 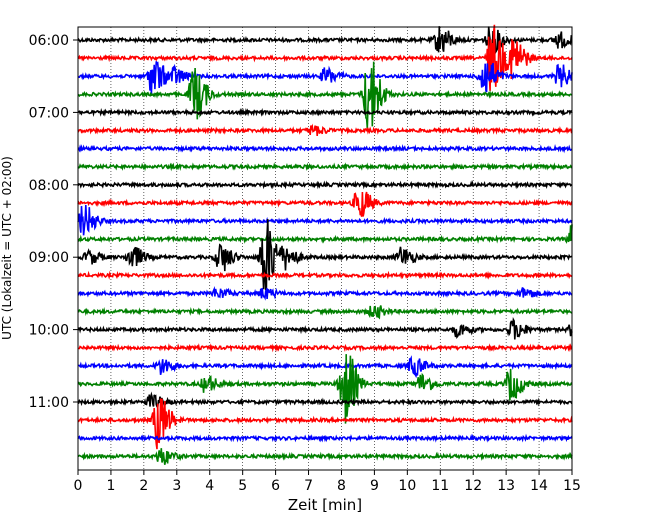 What do you see at coordinates (242, 486) in the screenshot?
I see `x-tick-label: 5` at bounding box center [242, 486].